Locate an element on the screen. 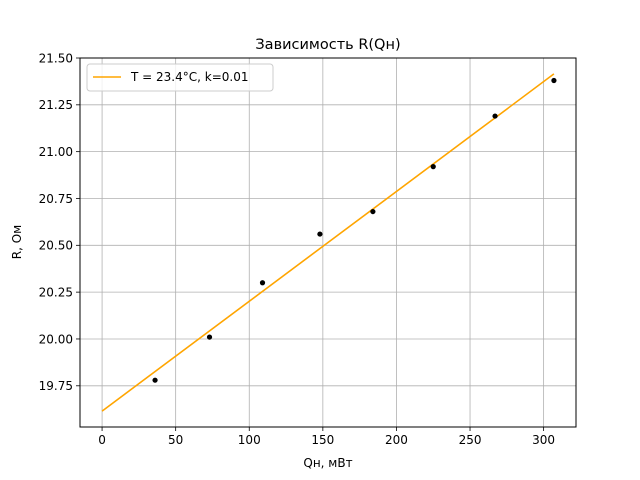  y-axis-label: R, Ом is located at coordinates (17, 242).